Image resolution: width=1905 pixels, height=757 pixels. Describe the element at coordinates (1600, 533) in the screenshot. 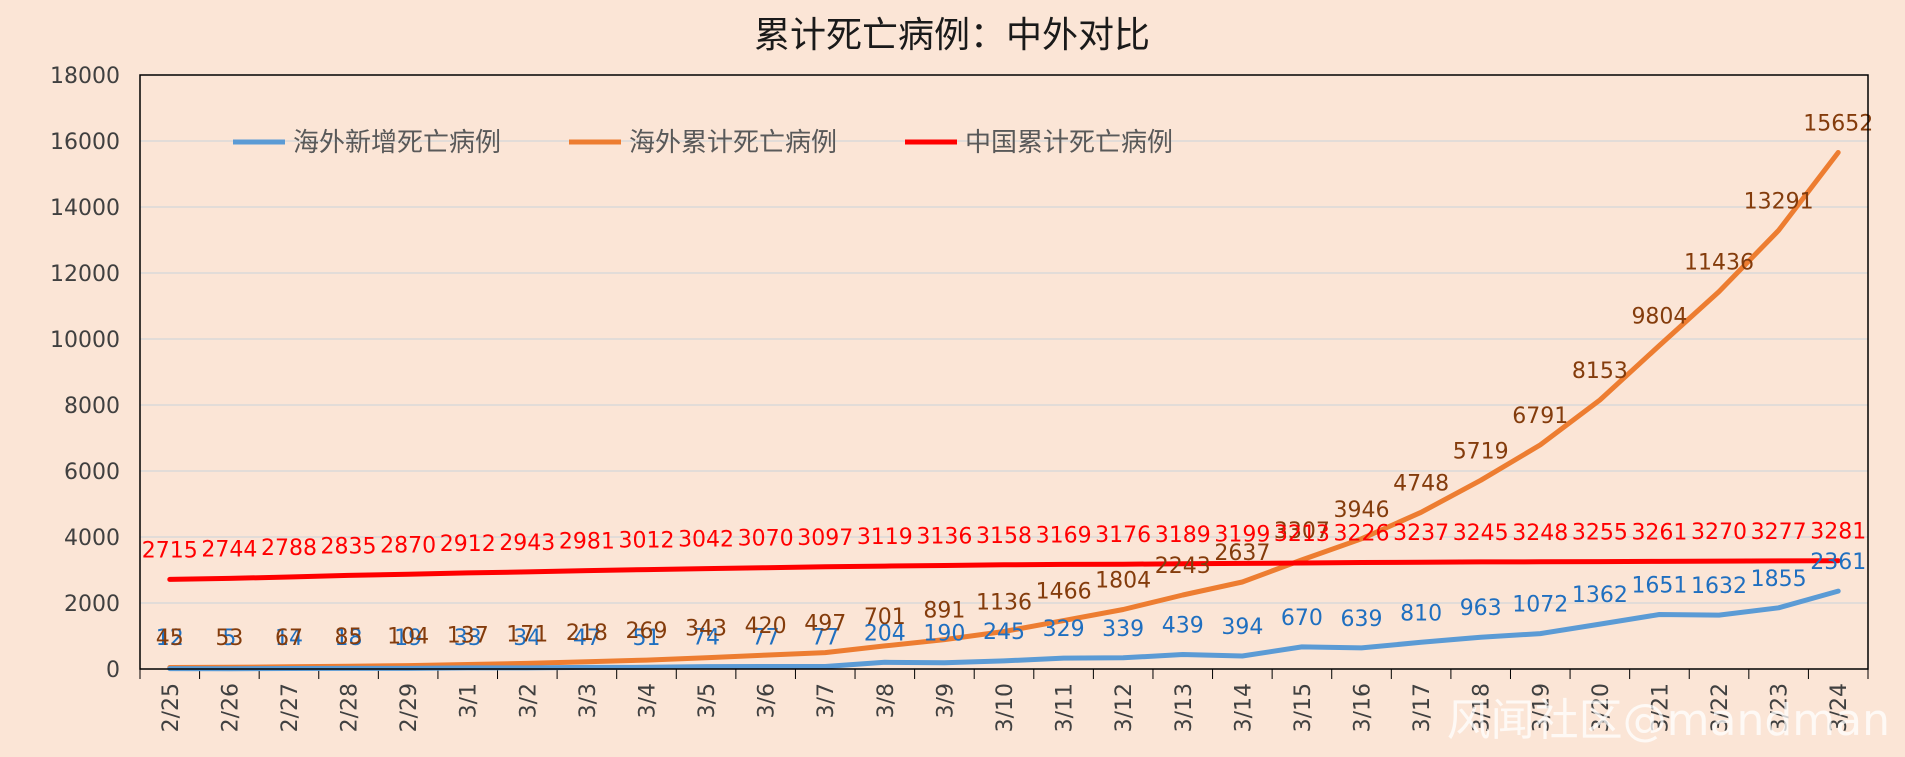

I see `data-label-2: 3255` at that location.